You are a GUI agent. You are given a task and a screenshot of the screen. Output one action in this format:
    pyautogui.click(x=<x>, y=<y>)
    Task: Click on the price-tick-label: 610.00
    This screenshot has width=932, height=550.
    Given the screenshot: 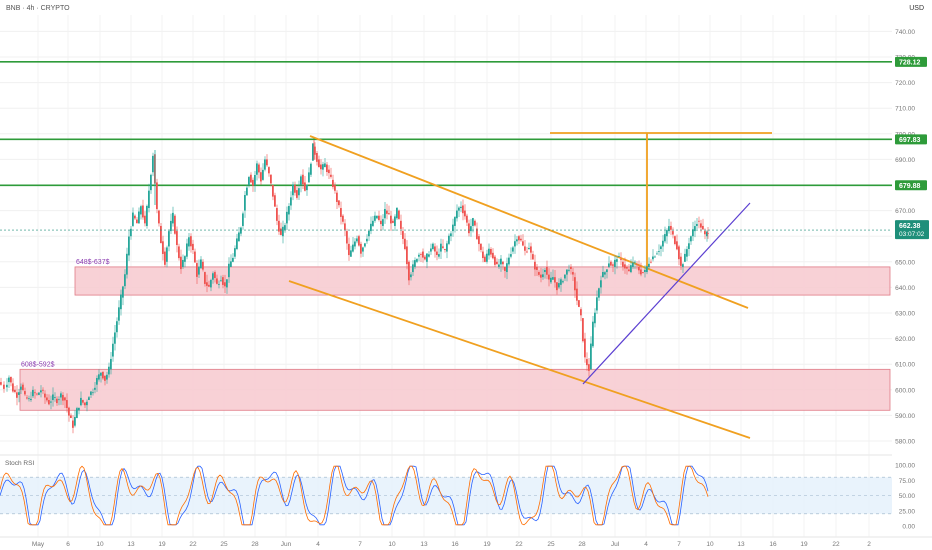 What is the action you would take?
    pyautogui.click(x=905, y=365)
    